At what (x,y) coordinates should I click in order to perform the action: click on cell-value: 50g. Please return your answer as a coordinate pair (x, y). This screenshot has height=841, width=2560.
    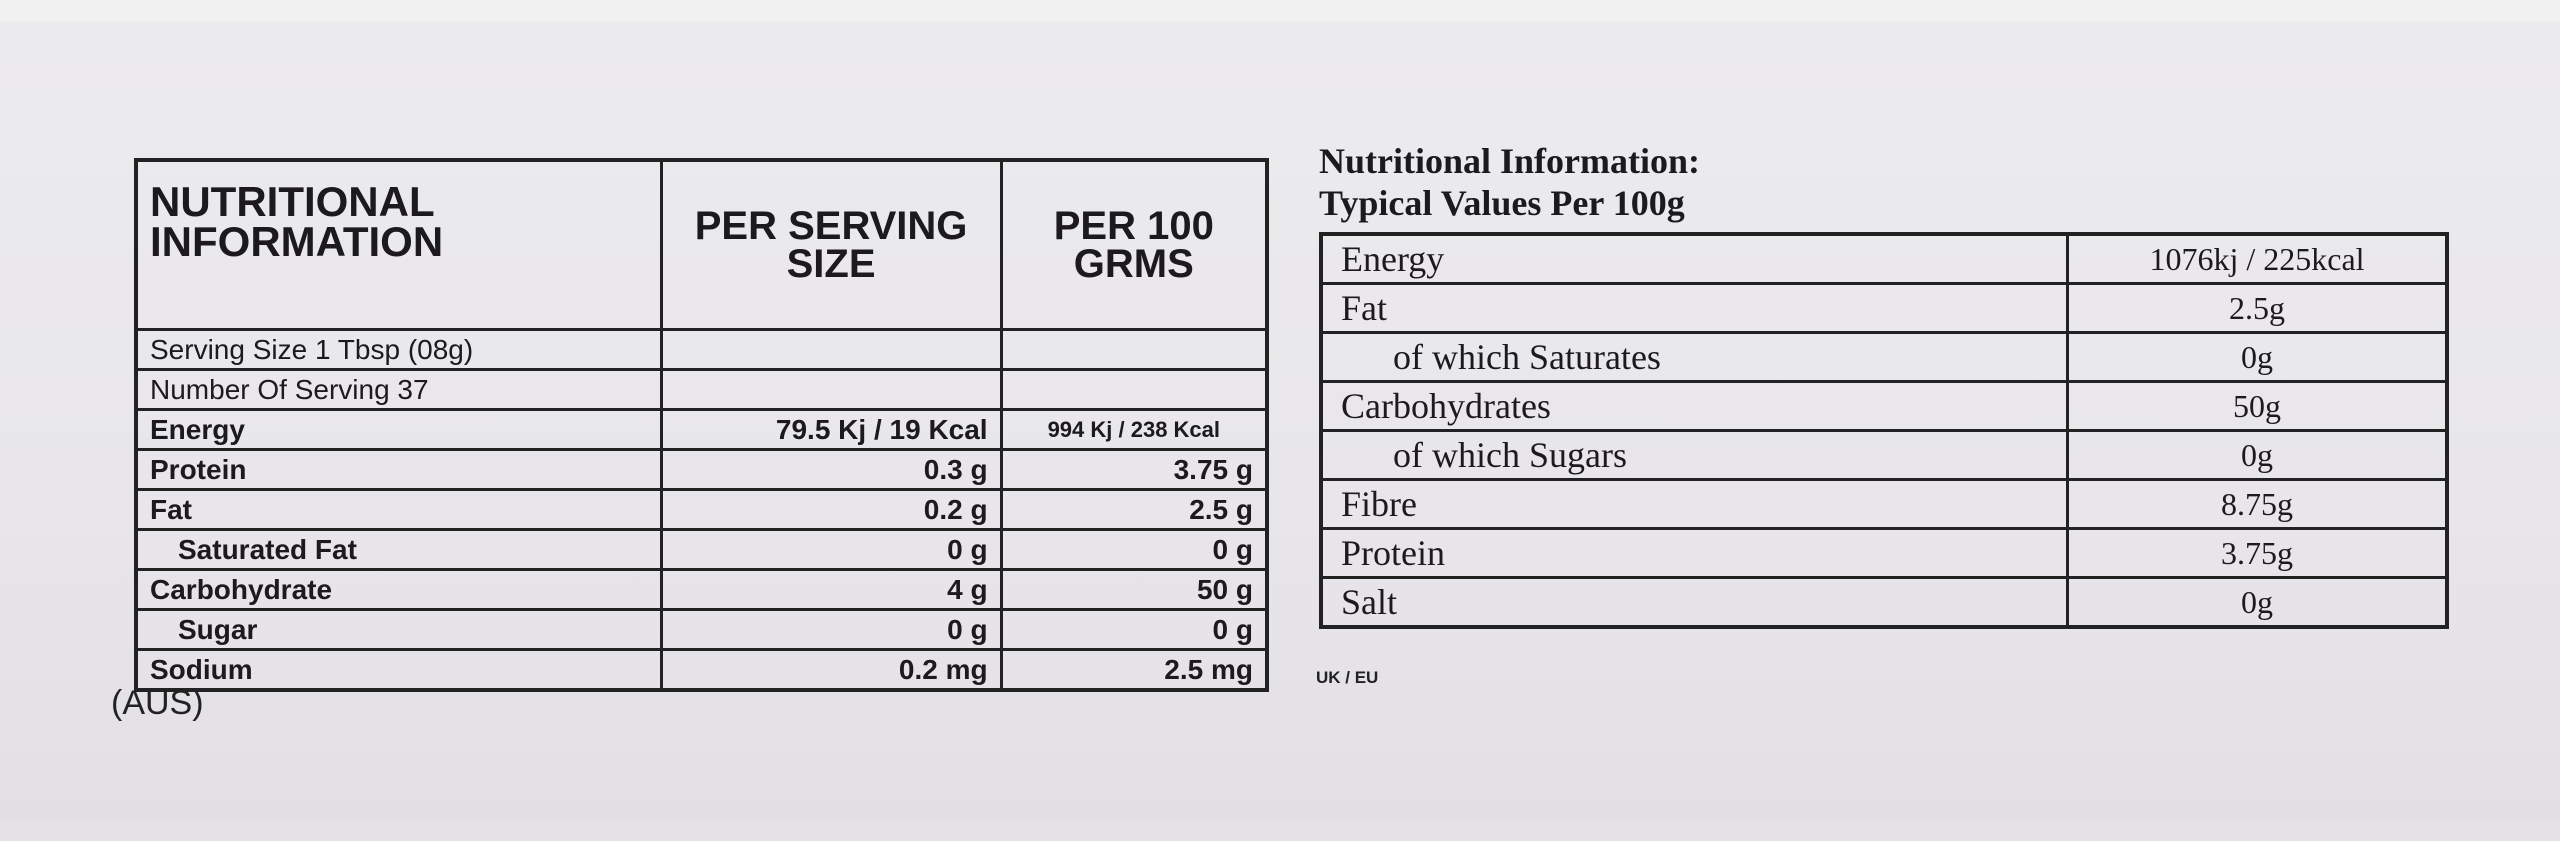
    Looking at the image, I should click on (2257, 406).